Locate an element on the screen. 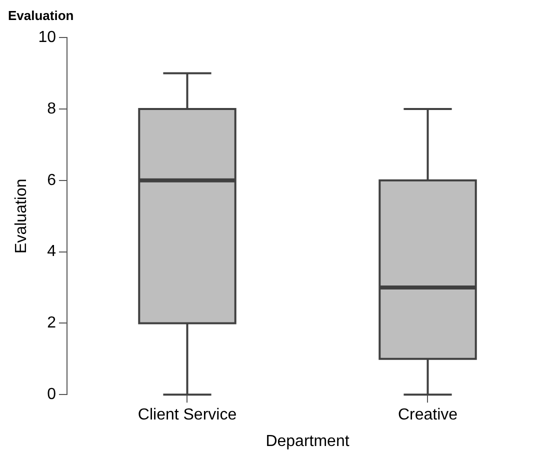 This screenshot has height=470, width=560. y-tick-label: 10 is located at coordinates (47, 37).